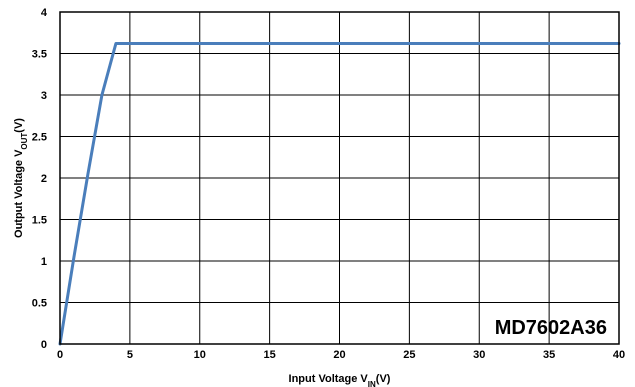  Describe the element at coordinates (549, 355) in the screenshot. I see `x-tick-label: 35` at that location.